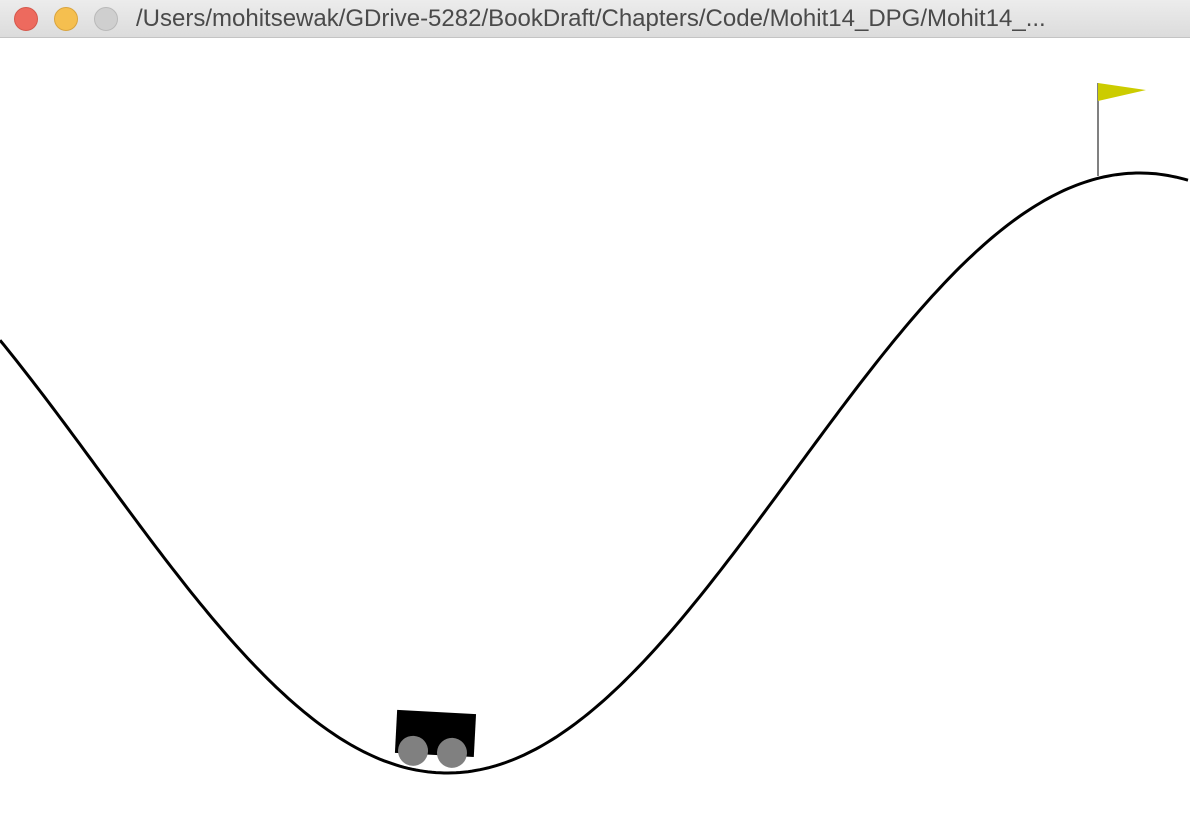 The height and width of the screenshot is (837, 1190). What do you see at coordinates (1122, 92) in the screenshot?
I see `goal-flag` at bounding box center [1122, 92].